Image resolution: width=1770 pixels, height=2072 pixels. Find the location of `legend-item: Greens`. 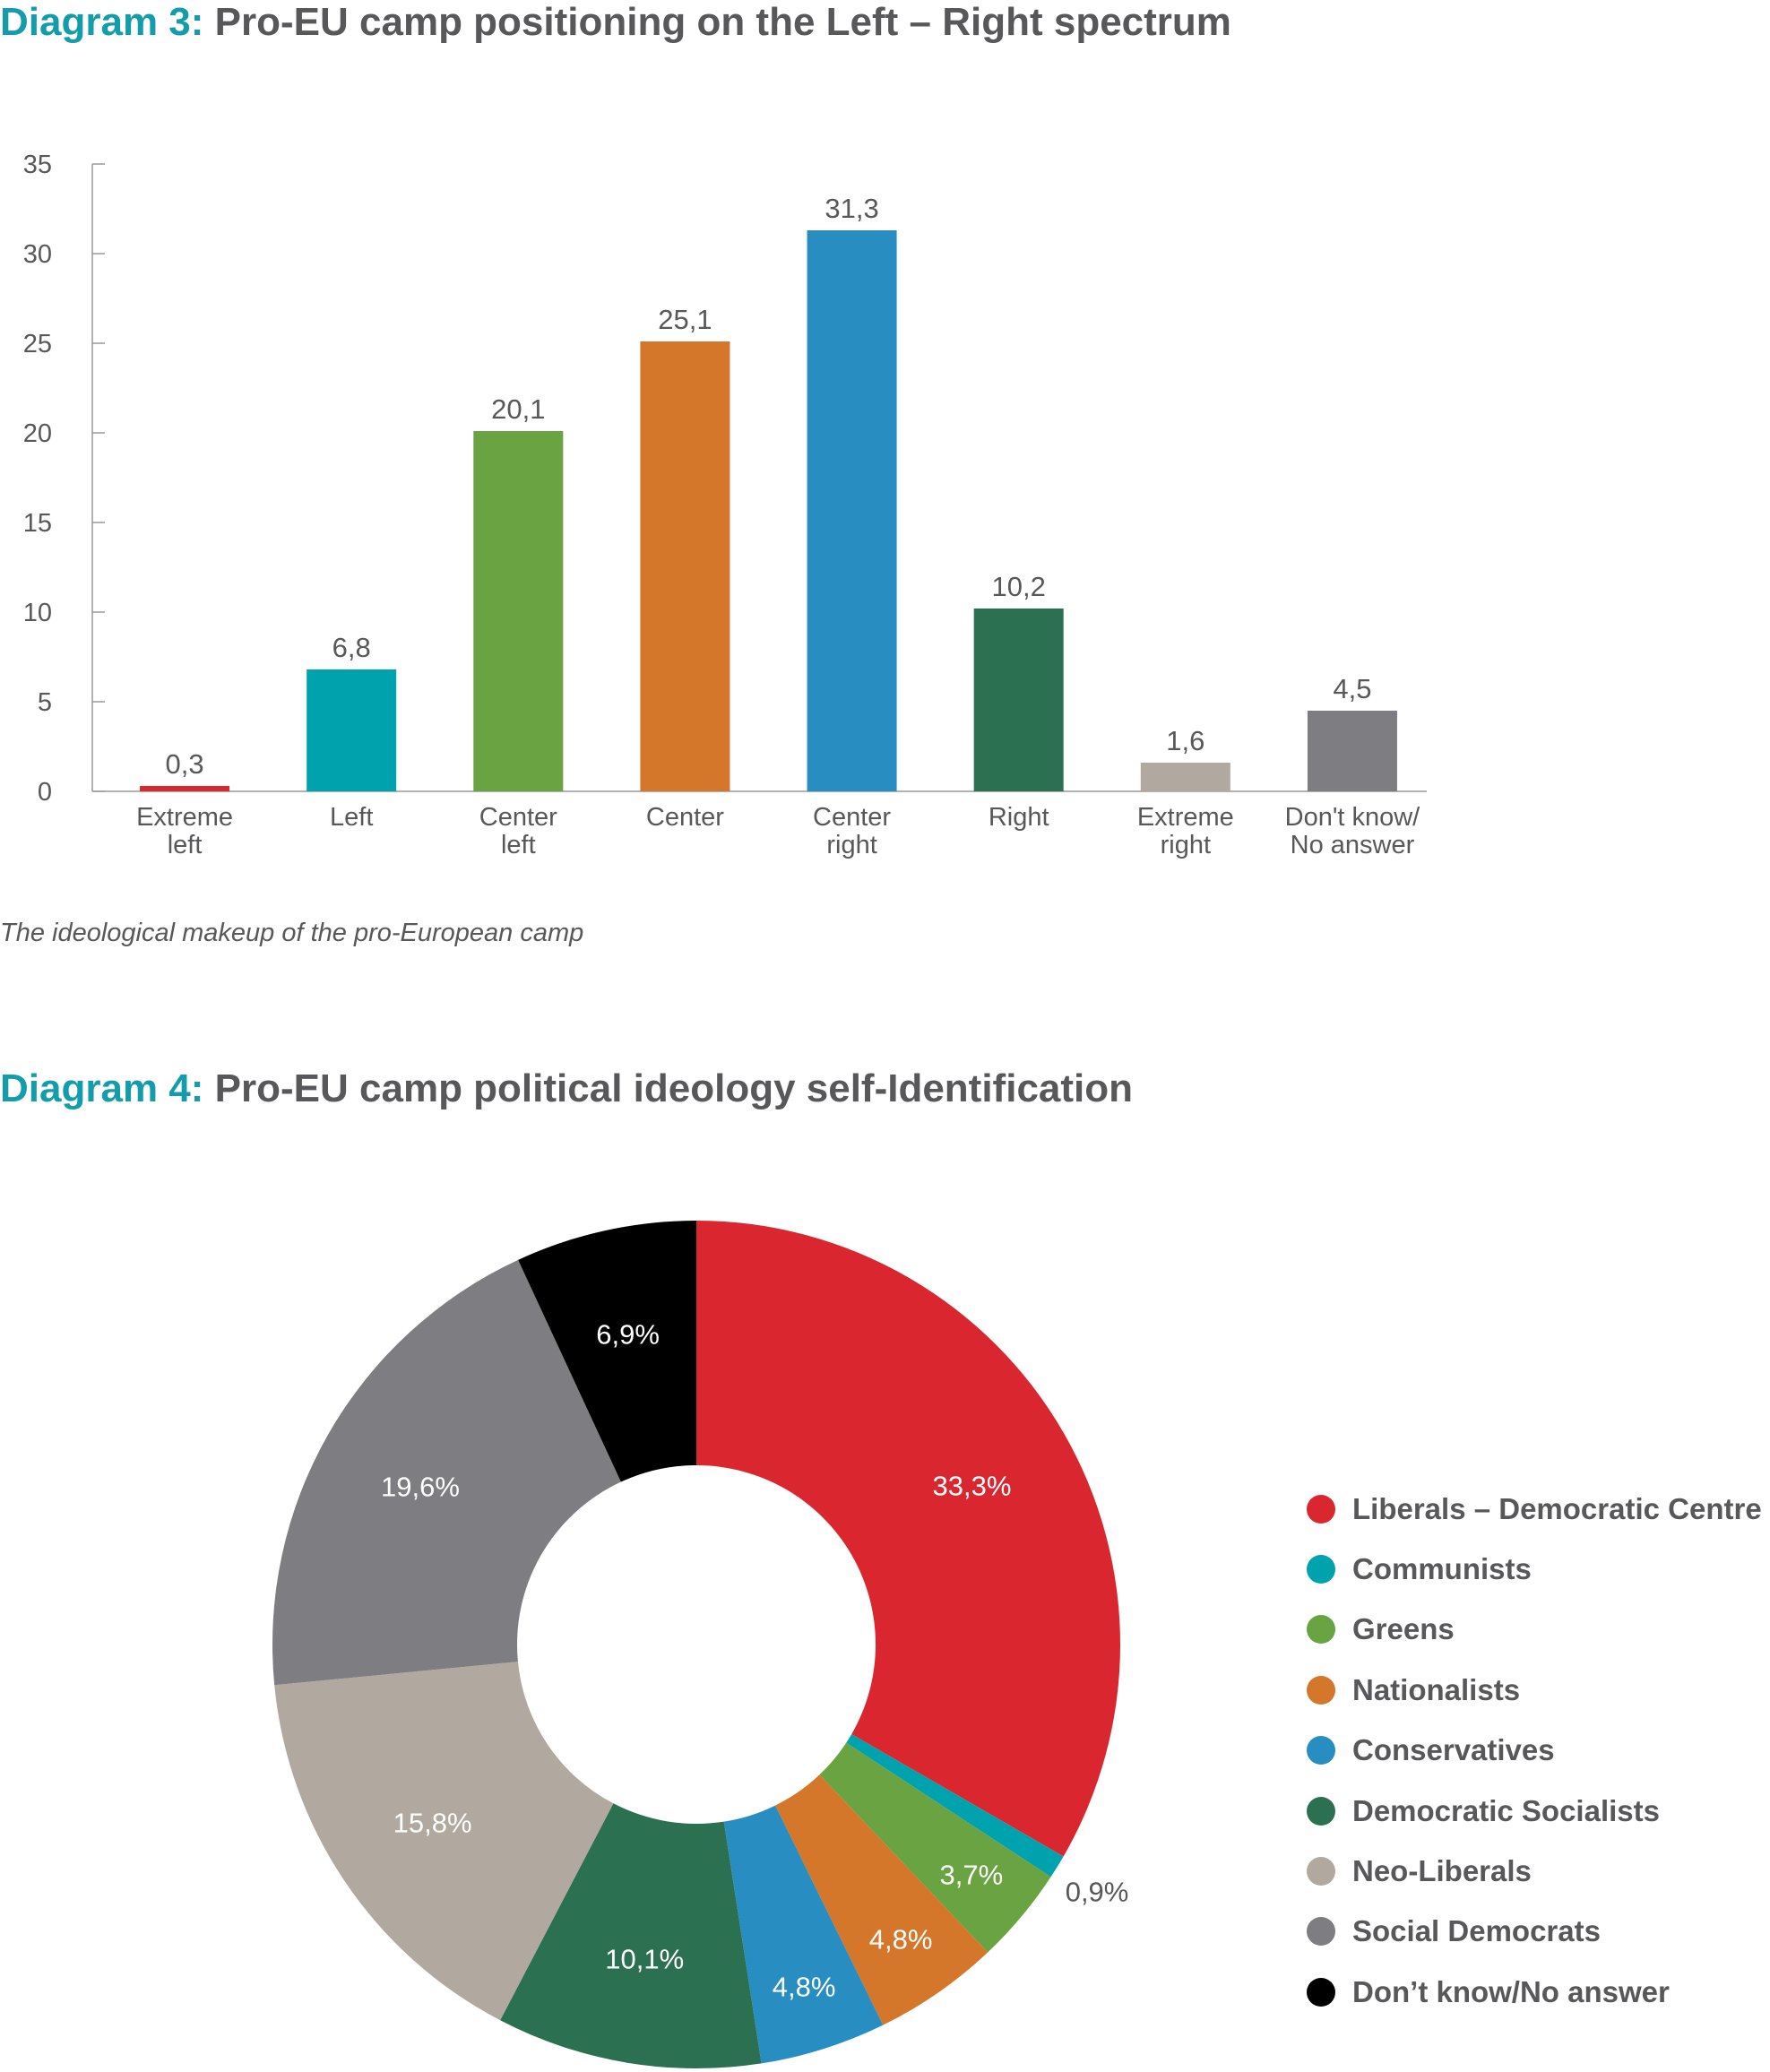

legend-item: Greens is located at coordinates (1534, 1630).